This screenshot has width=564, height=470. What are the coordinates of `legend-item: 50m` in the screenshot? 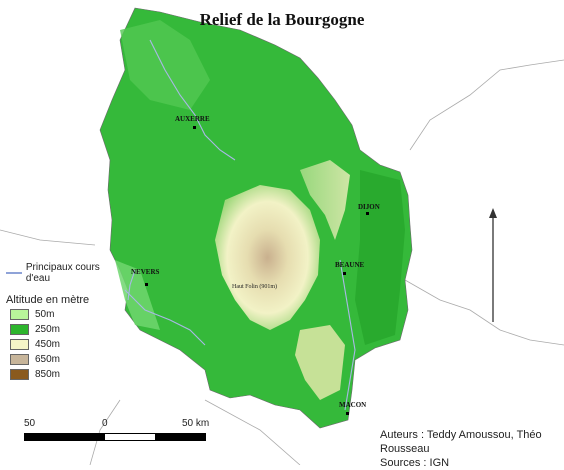 It's located at (68, 314).